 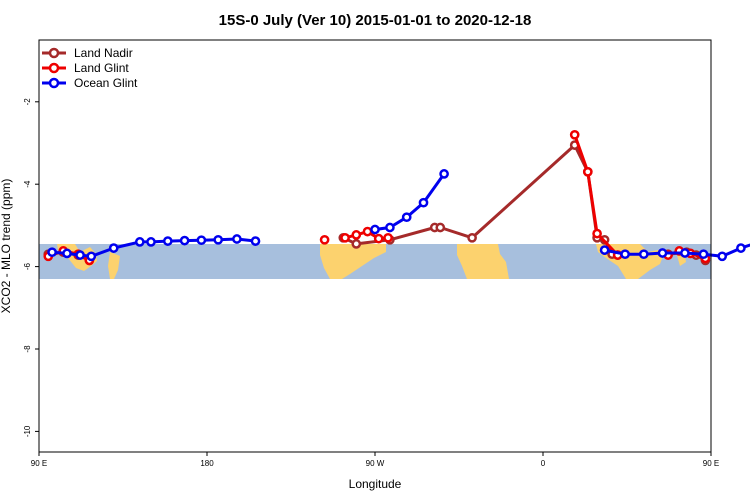 What do you see at coordinates (103, 53) in the screenshot?
I see `legend-label: Land Nadir` at bounding box center [103, 53].